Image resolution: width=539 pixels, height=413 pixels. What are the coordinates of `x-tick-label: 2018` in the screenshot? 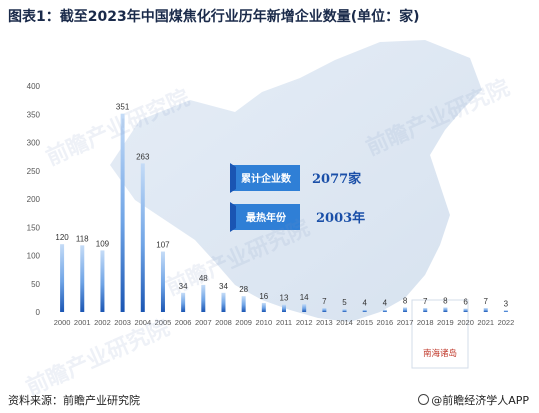 It's located at (425, 322).